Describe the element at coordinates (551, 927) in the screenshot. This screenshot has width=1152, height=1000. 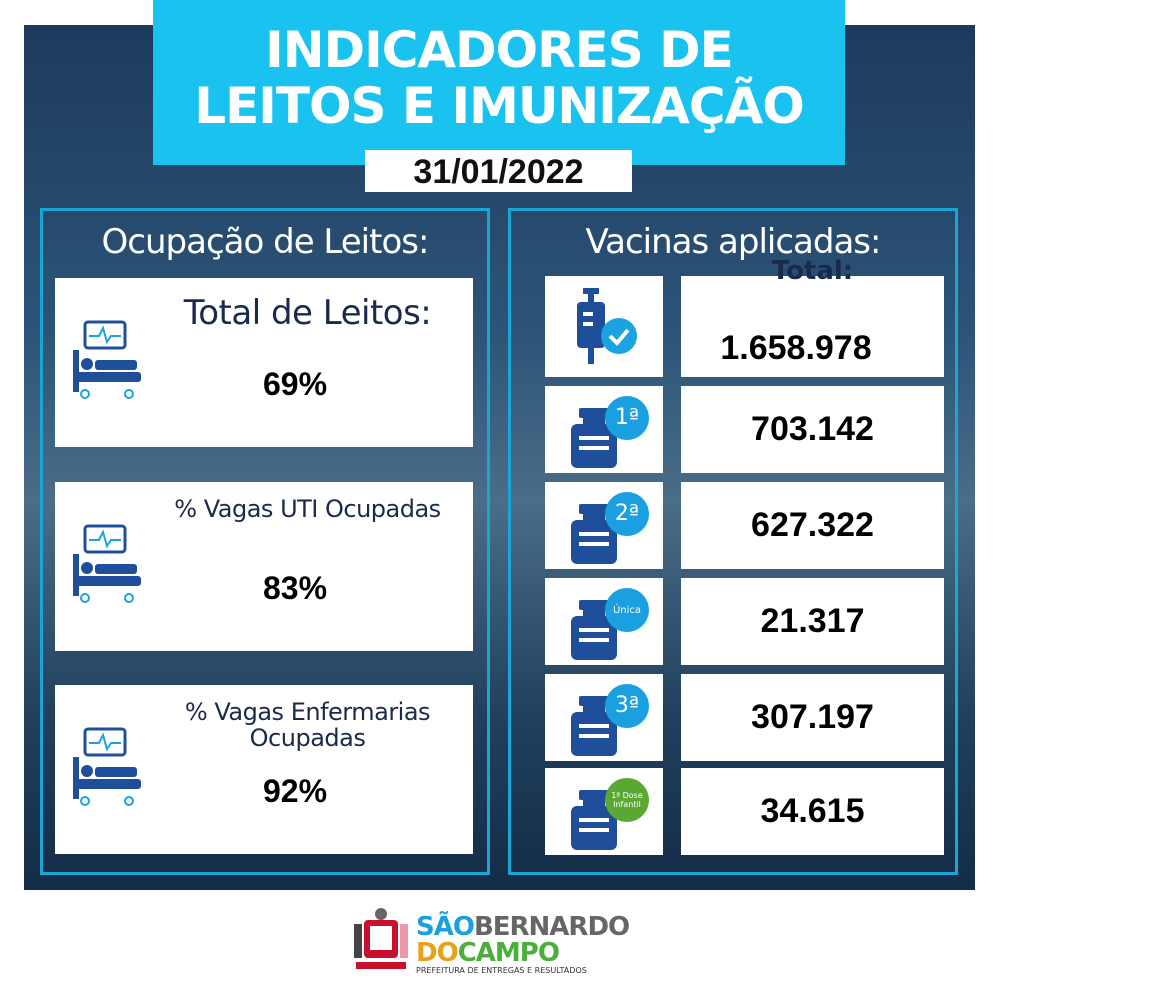
I see `logo-word: BERNARDO` at that location.